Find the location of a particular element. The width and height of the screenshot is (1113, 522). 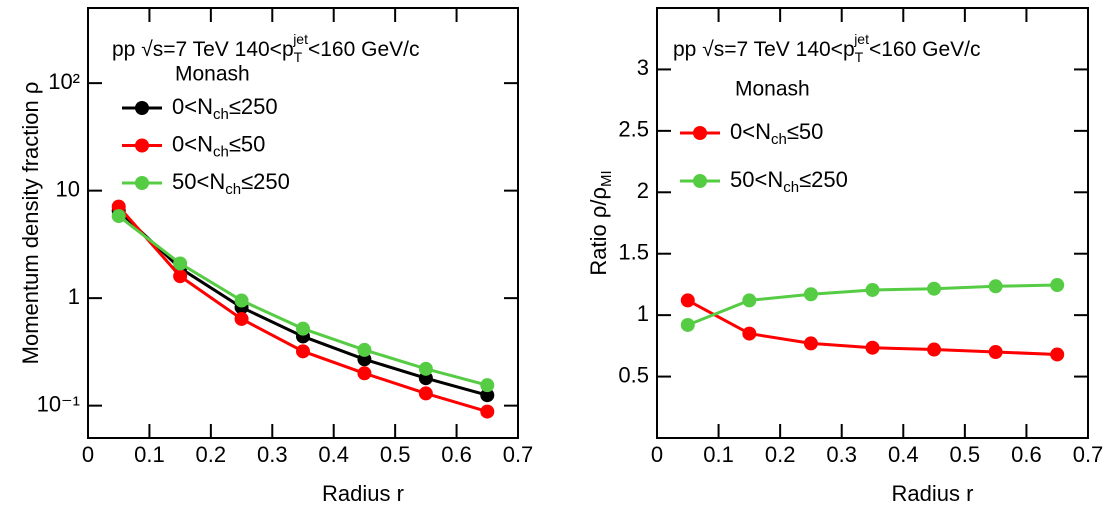

y-tick-label: 3 is located at coordinates (643, 67).